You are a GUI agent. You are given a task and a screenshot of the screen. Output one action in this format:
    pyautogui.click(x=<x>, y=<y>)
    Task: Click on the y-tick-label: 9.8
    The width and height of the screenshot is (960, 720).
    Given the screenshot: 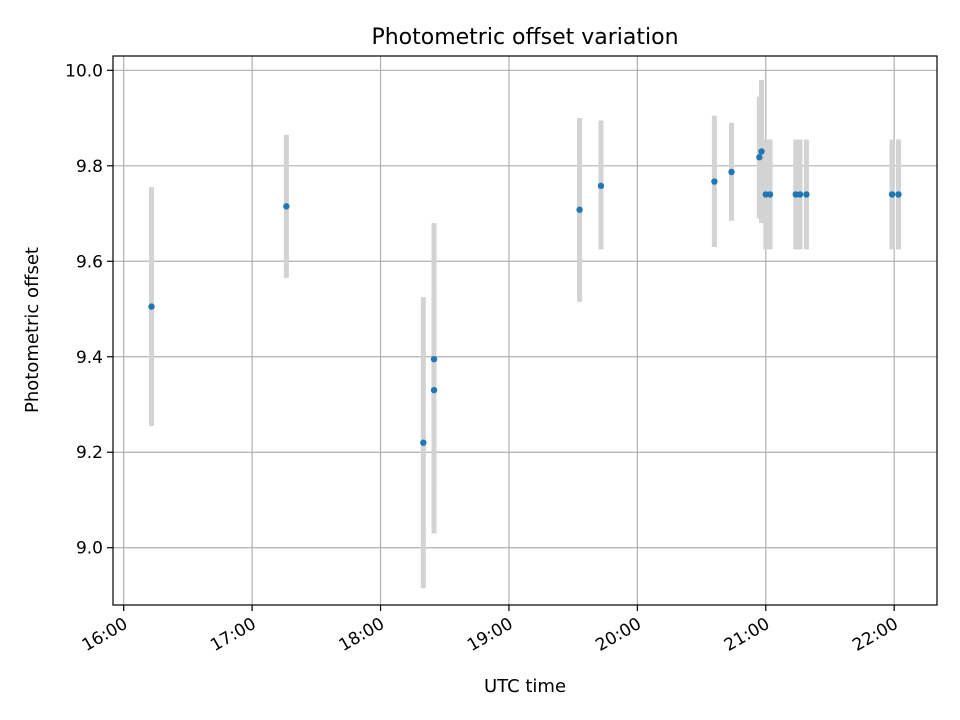 What is the action you would take?
    pyautogui.click(x=89, y=167)
    